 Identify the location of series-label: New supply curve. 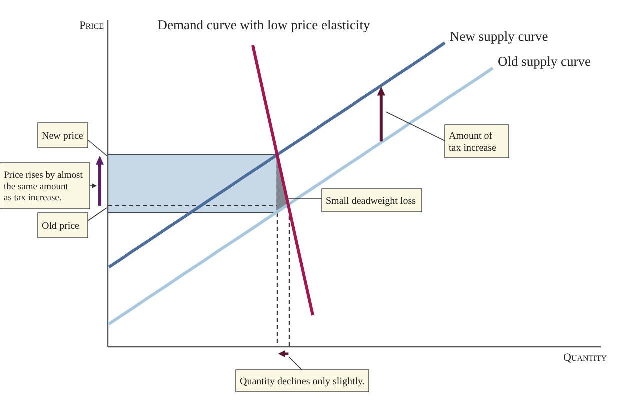
(499, 36).